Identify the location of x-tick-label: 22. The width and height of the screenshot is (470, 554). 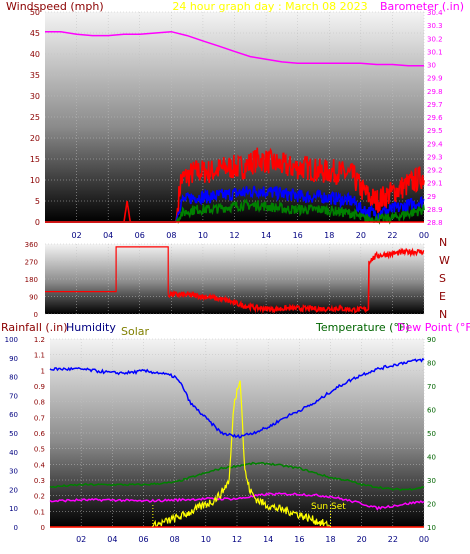
(393, 539).